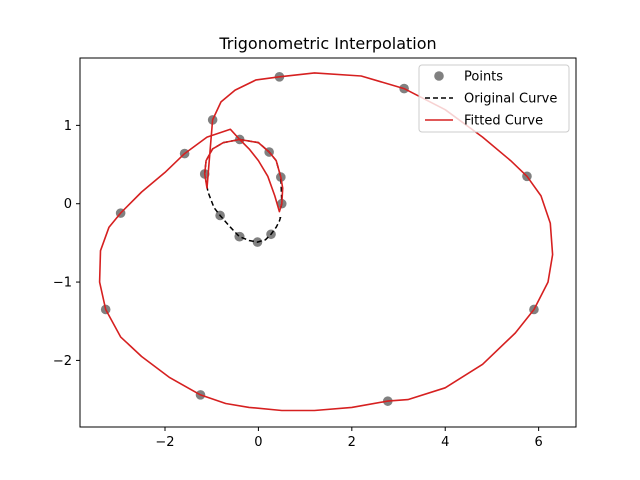  I want to click on x-tick-label: 2, so click(352, 442).